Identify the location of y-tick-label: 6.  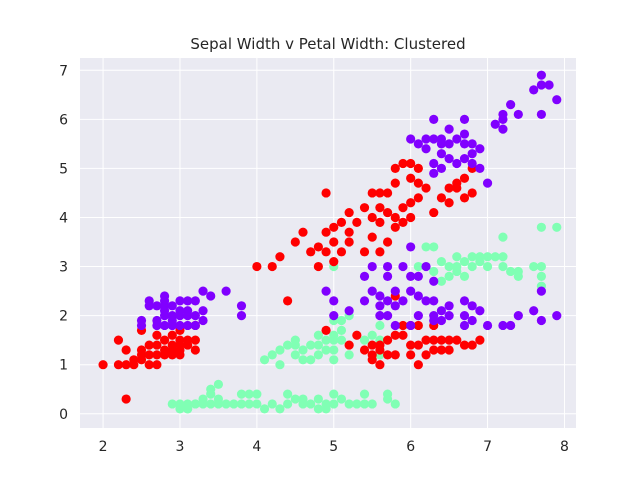
(63, 120).